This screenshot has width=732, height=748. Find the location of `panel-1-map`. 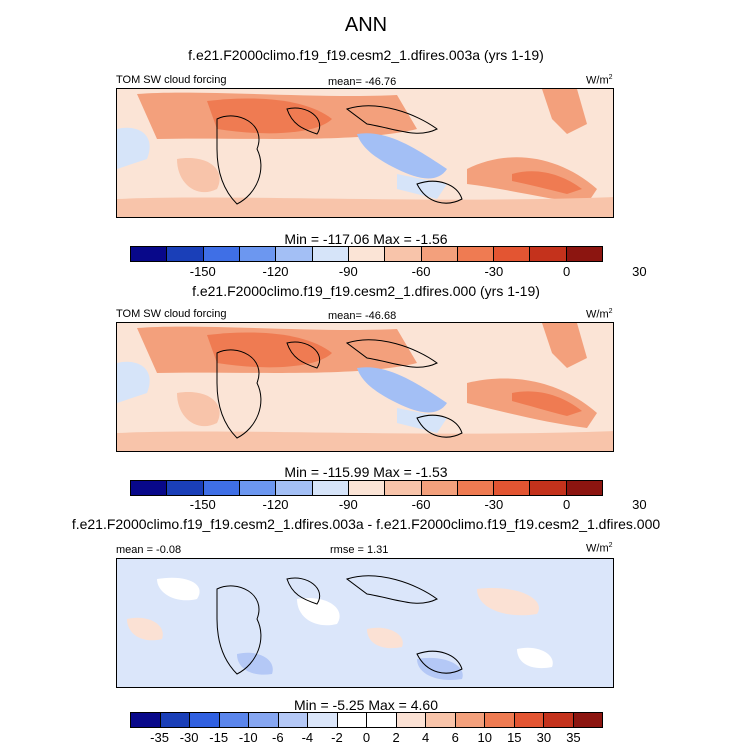

panel-1-map is located at coordinates (365, 153).